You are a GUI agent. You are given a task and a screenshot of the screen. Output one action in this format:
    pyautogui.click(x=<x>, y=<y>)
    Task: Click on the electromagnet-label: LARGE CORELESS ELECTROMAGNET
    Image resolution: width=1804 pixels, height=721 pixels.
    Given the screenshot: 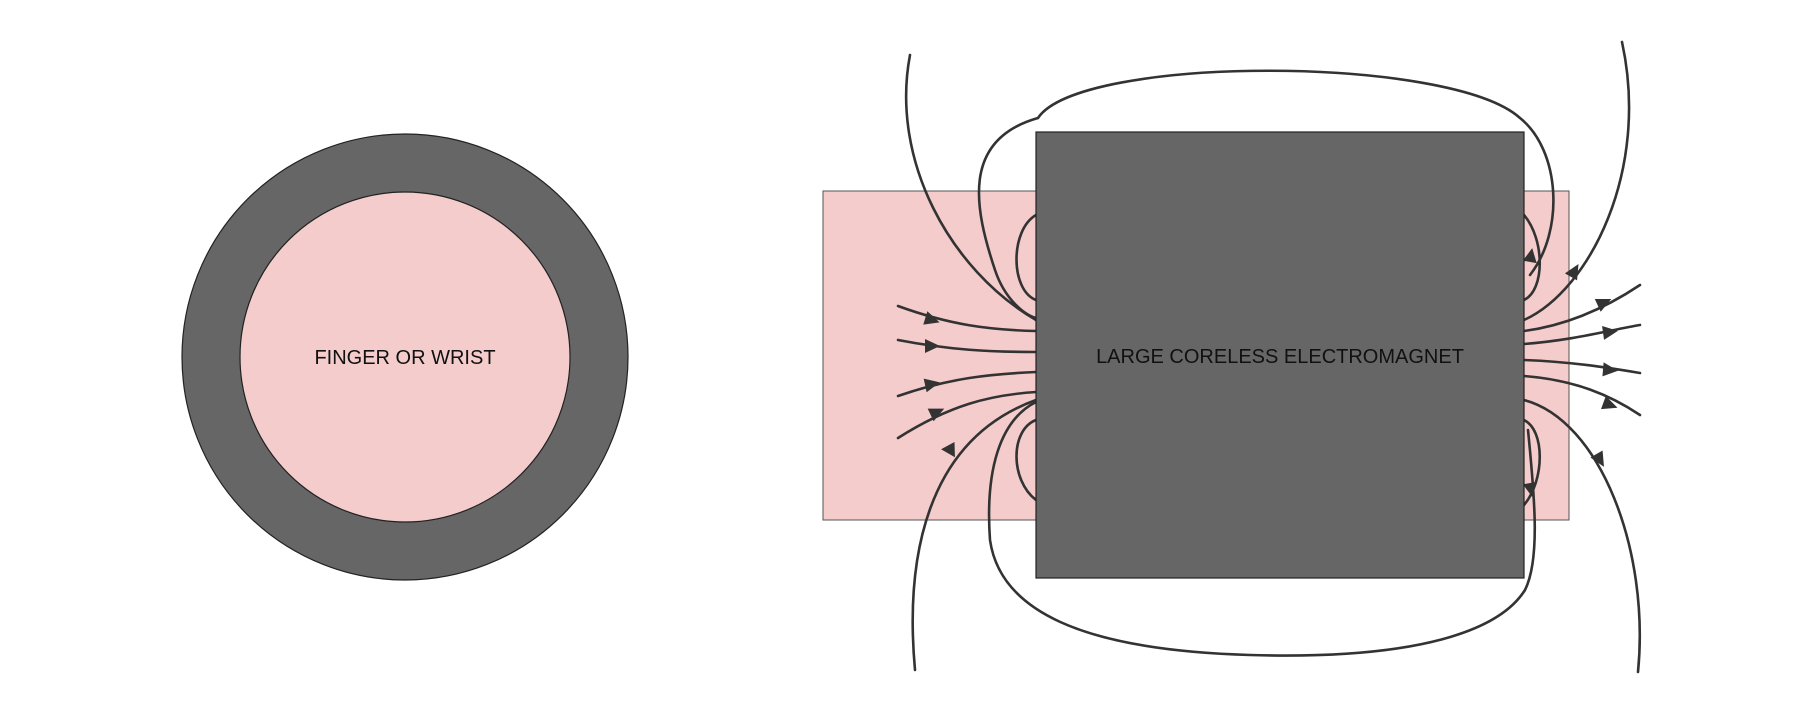 What is the action you would take?
    pyautogui.click(x=1280, y=357)
    